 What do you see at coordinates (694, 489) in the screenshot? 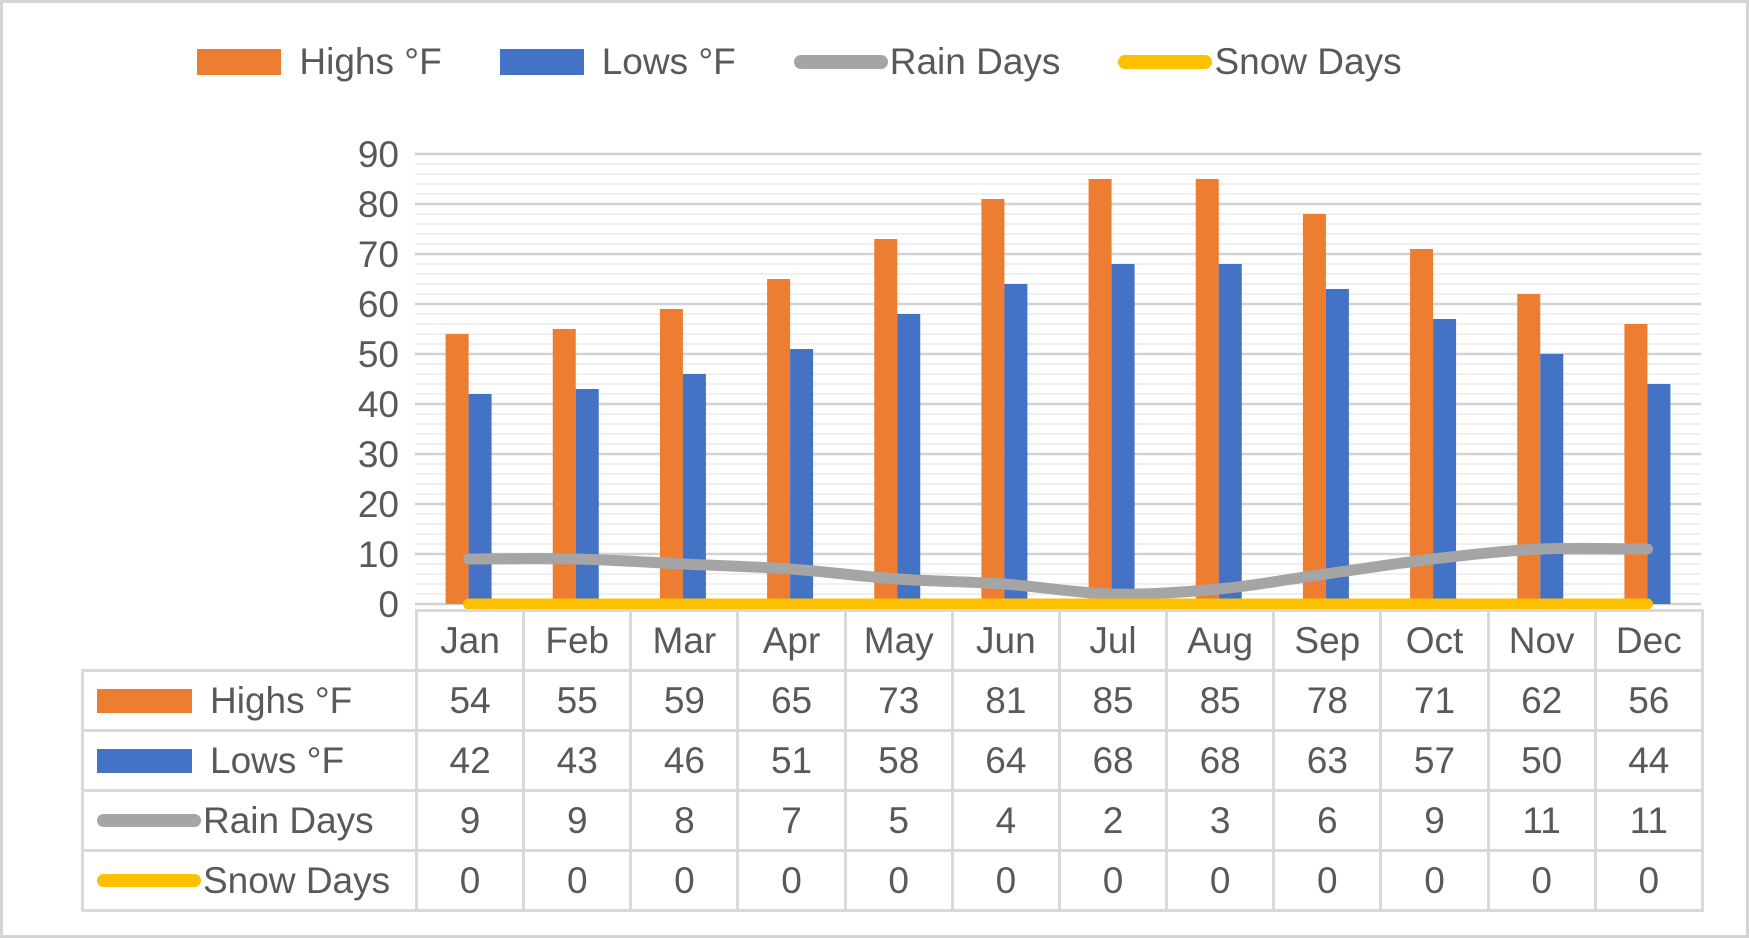
I see `bar-lows-f-mar` at bounding box center [694, 489].